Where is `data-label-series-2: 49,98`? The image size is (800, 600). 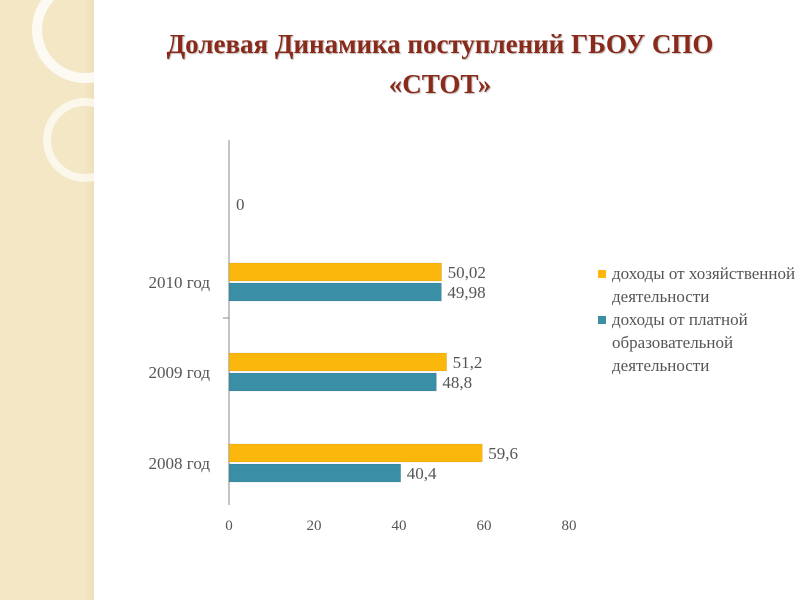 data-label-series-2: 49,98 is located at coordinates (466, 292).